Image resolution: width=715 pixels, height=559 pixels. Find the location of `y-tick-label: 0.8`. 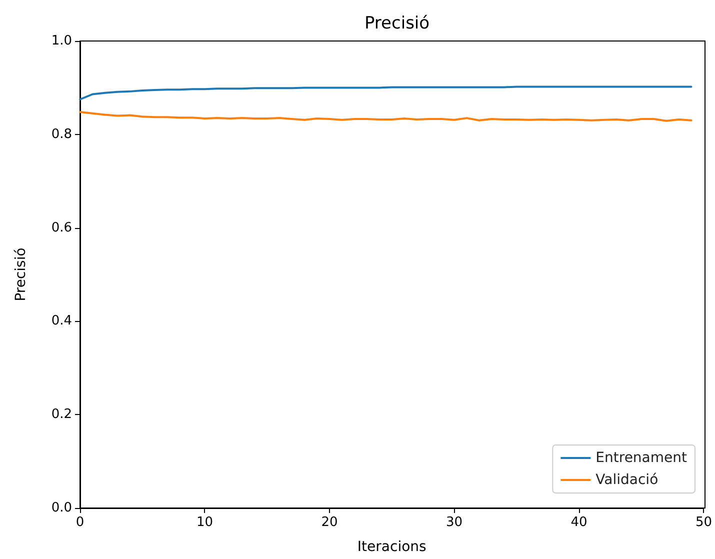

y-tick-label: 0.8 is located at coordinates (61, 134).